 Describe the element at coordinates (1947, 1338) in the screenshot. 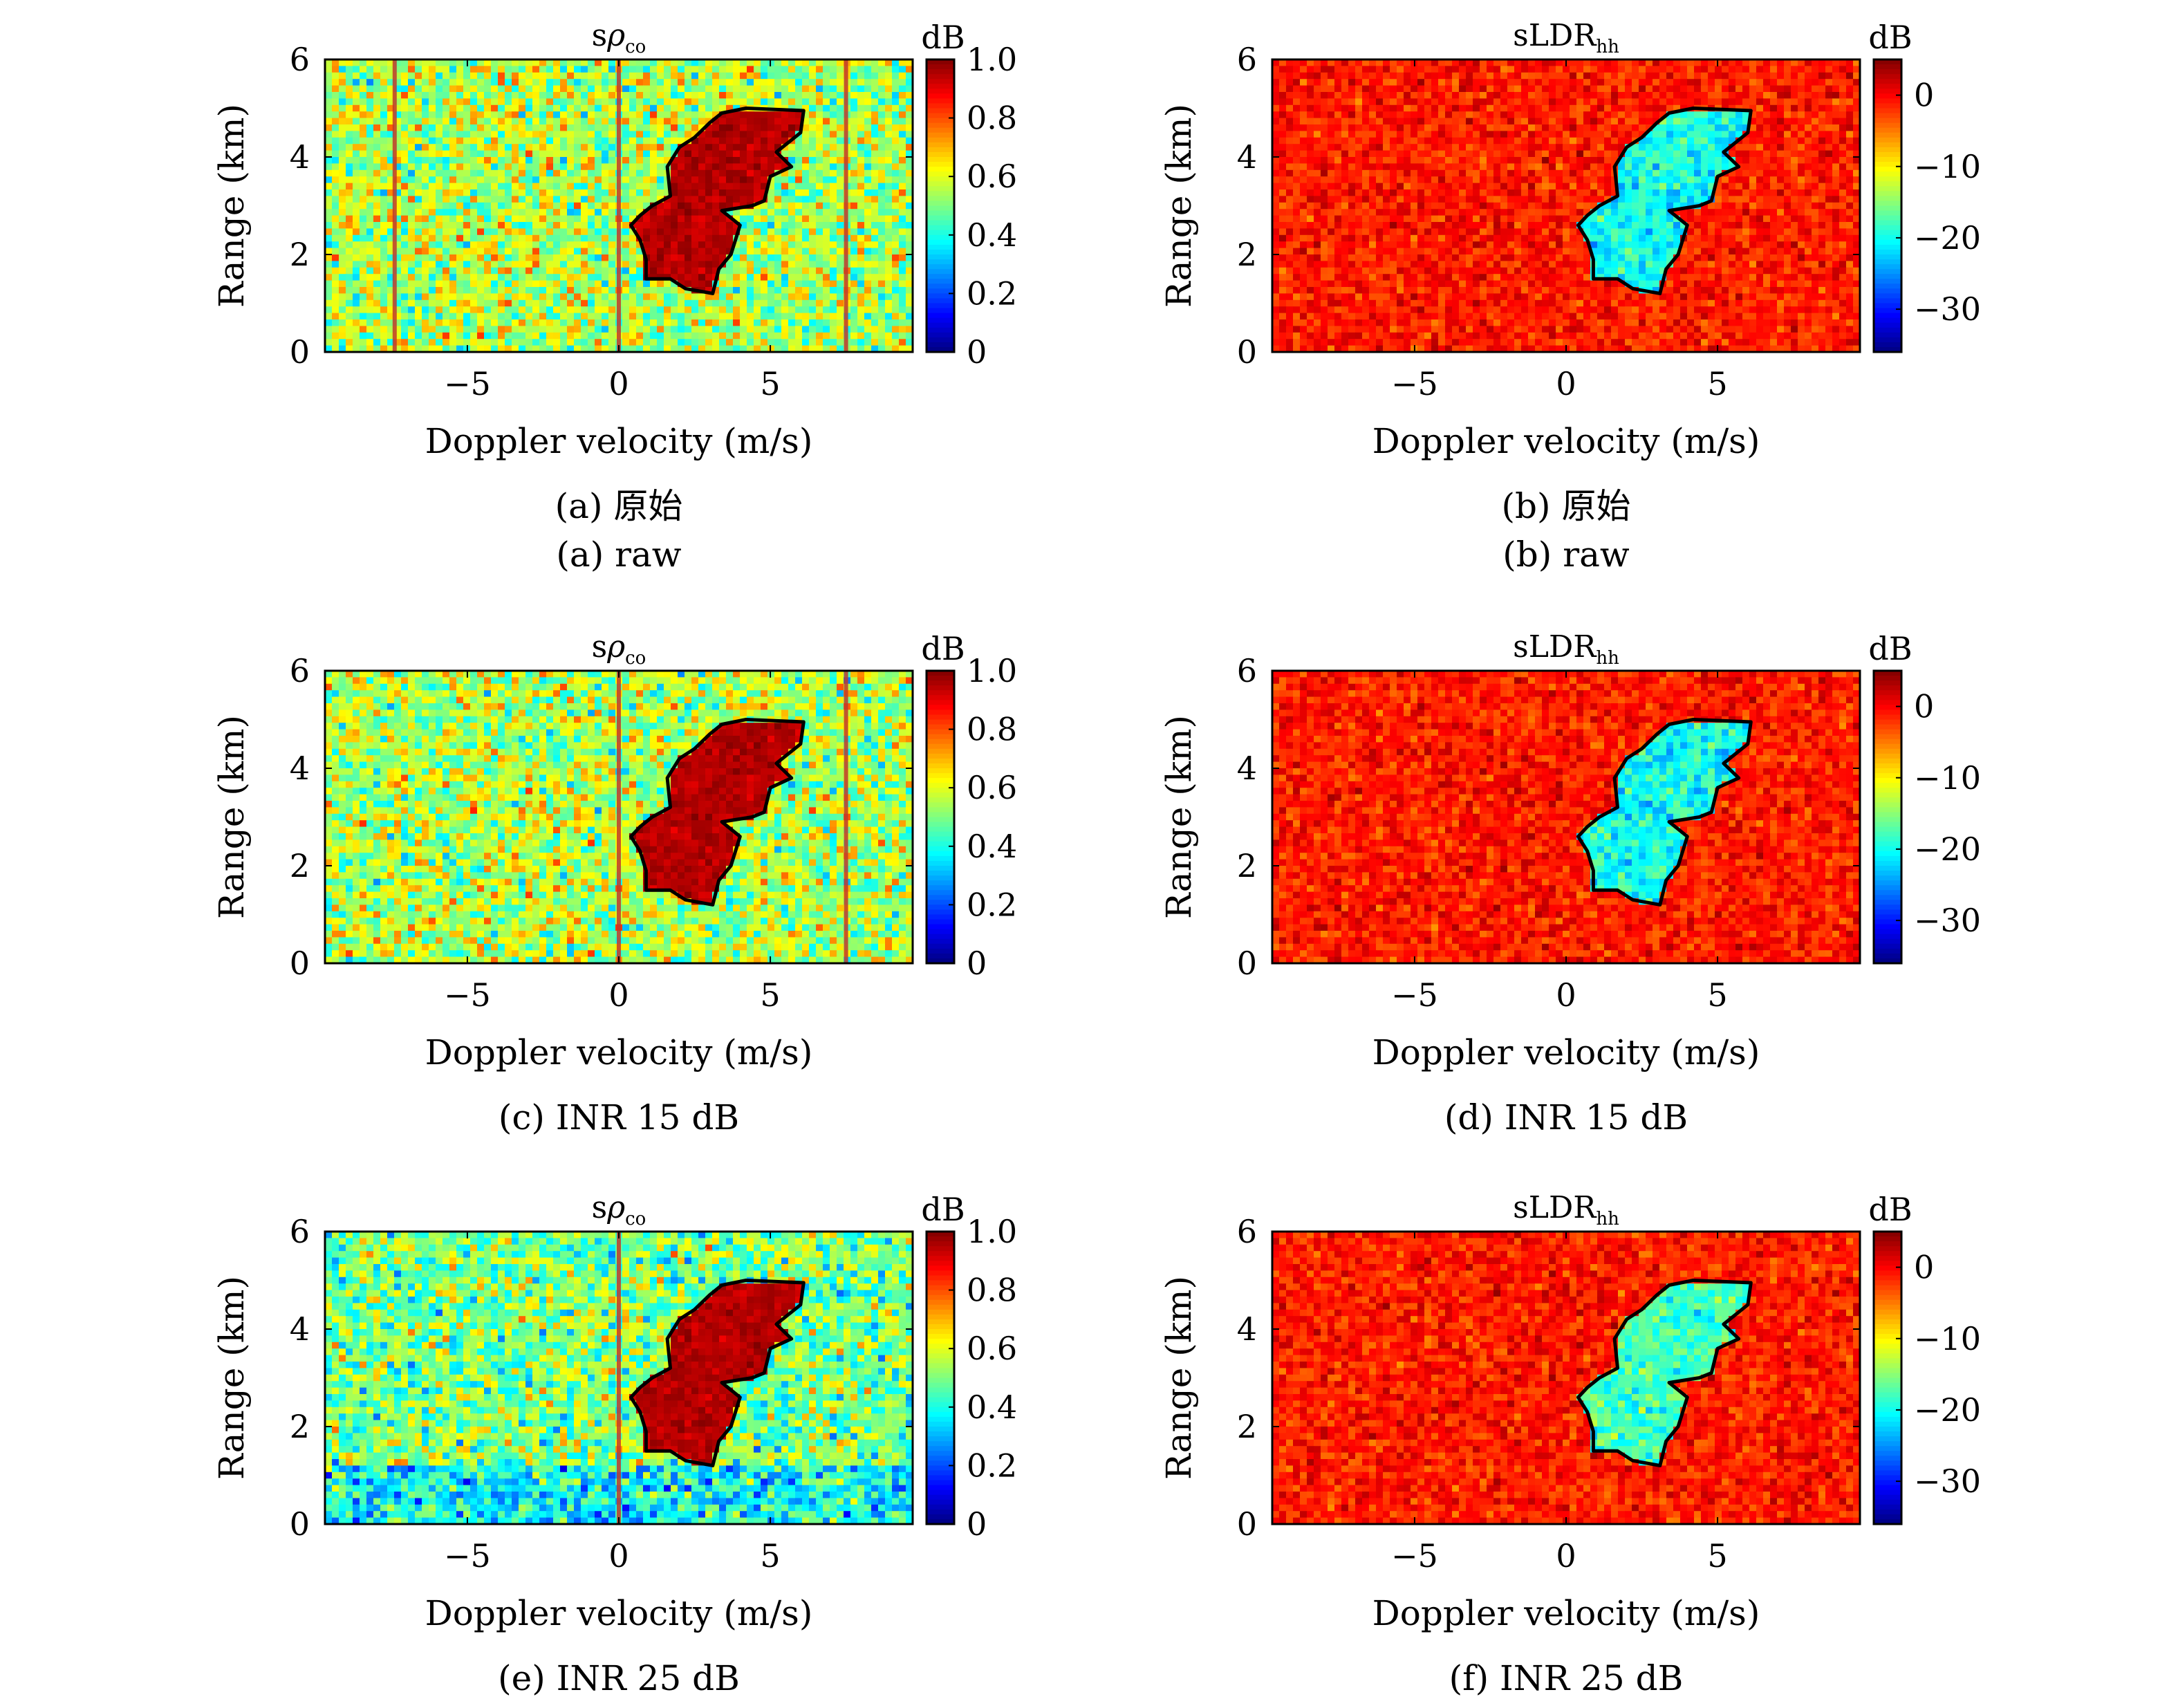

I see `colorbar-tick-label: −10` at that location.